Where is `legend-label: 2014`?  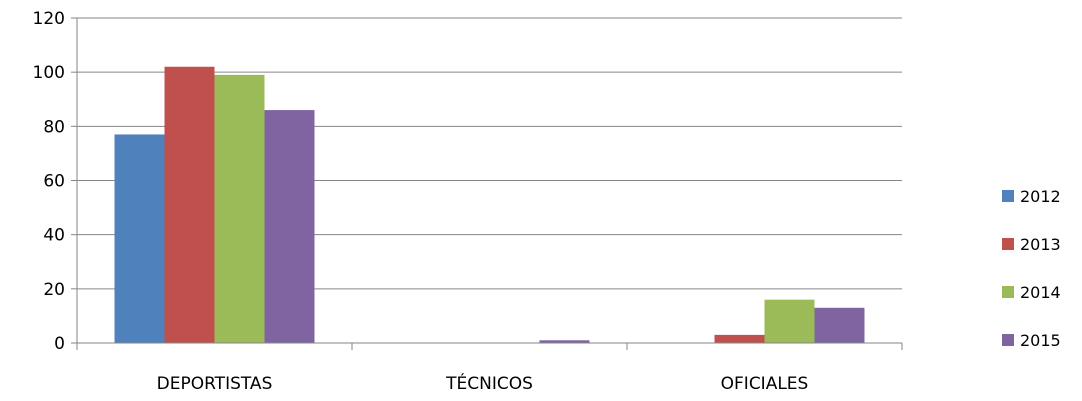
legend-label: 2014 is located at coordinates (1040, 292).